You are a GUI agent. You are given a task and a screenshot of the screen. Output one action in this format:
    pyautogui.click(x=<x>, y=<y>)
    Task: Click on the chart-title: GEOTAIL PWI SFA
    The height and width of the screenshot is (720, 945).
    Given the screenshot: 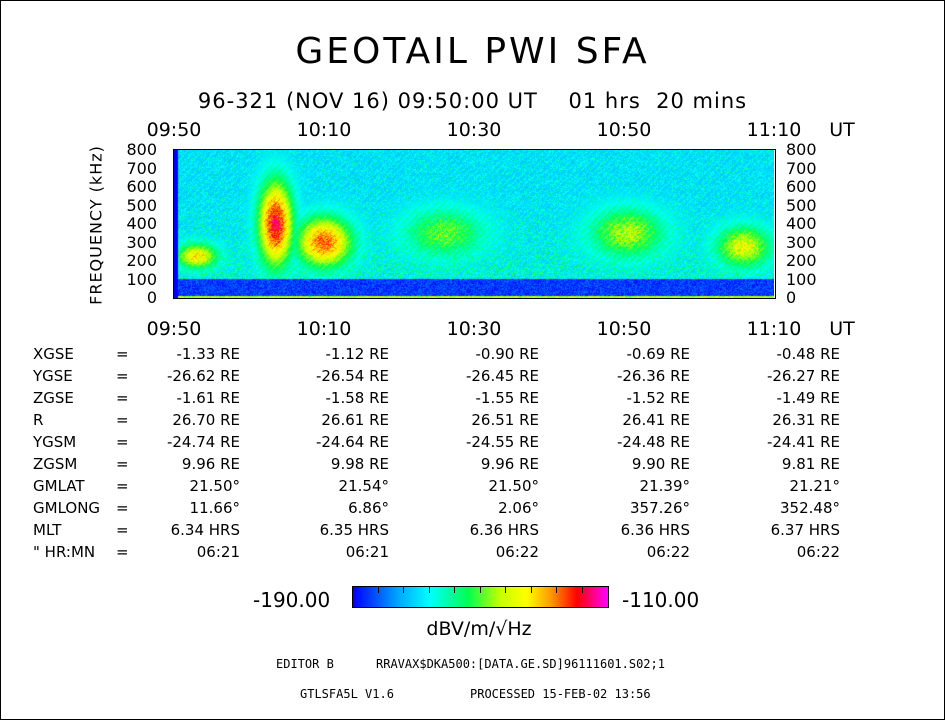 What is the action you would take?
    pyautogui.click(x=472, y=51)
    